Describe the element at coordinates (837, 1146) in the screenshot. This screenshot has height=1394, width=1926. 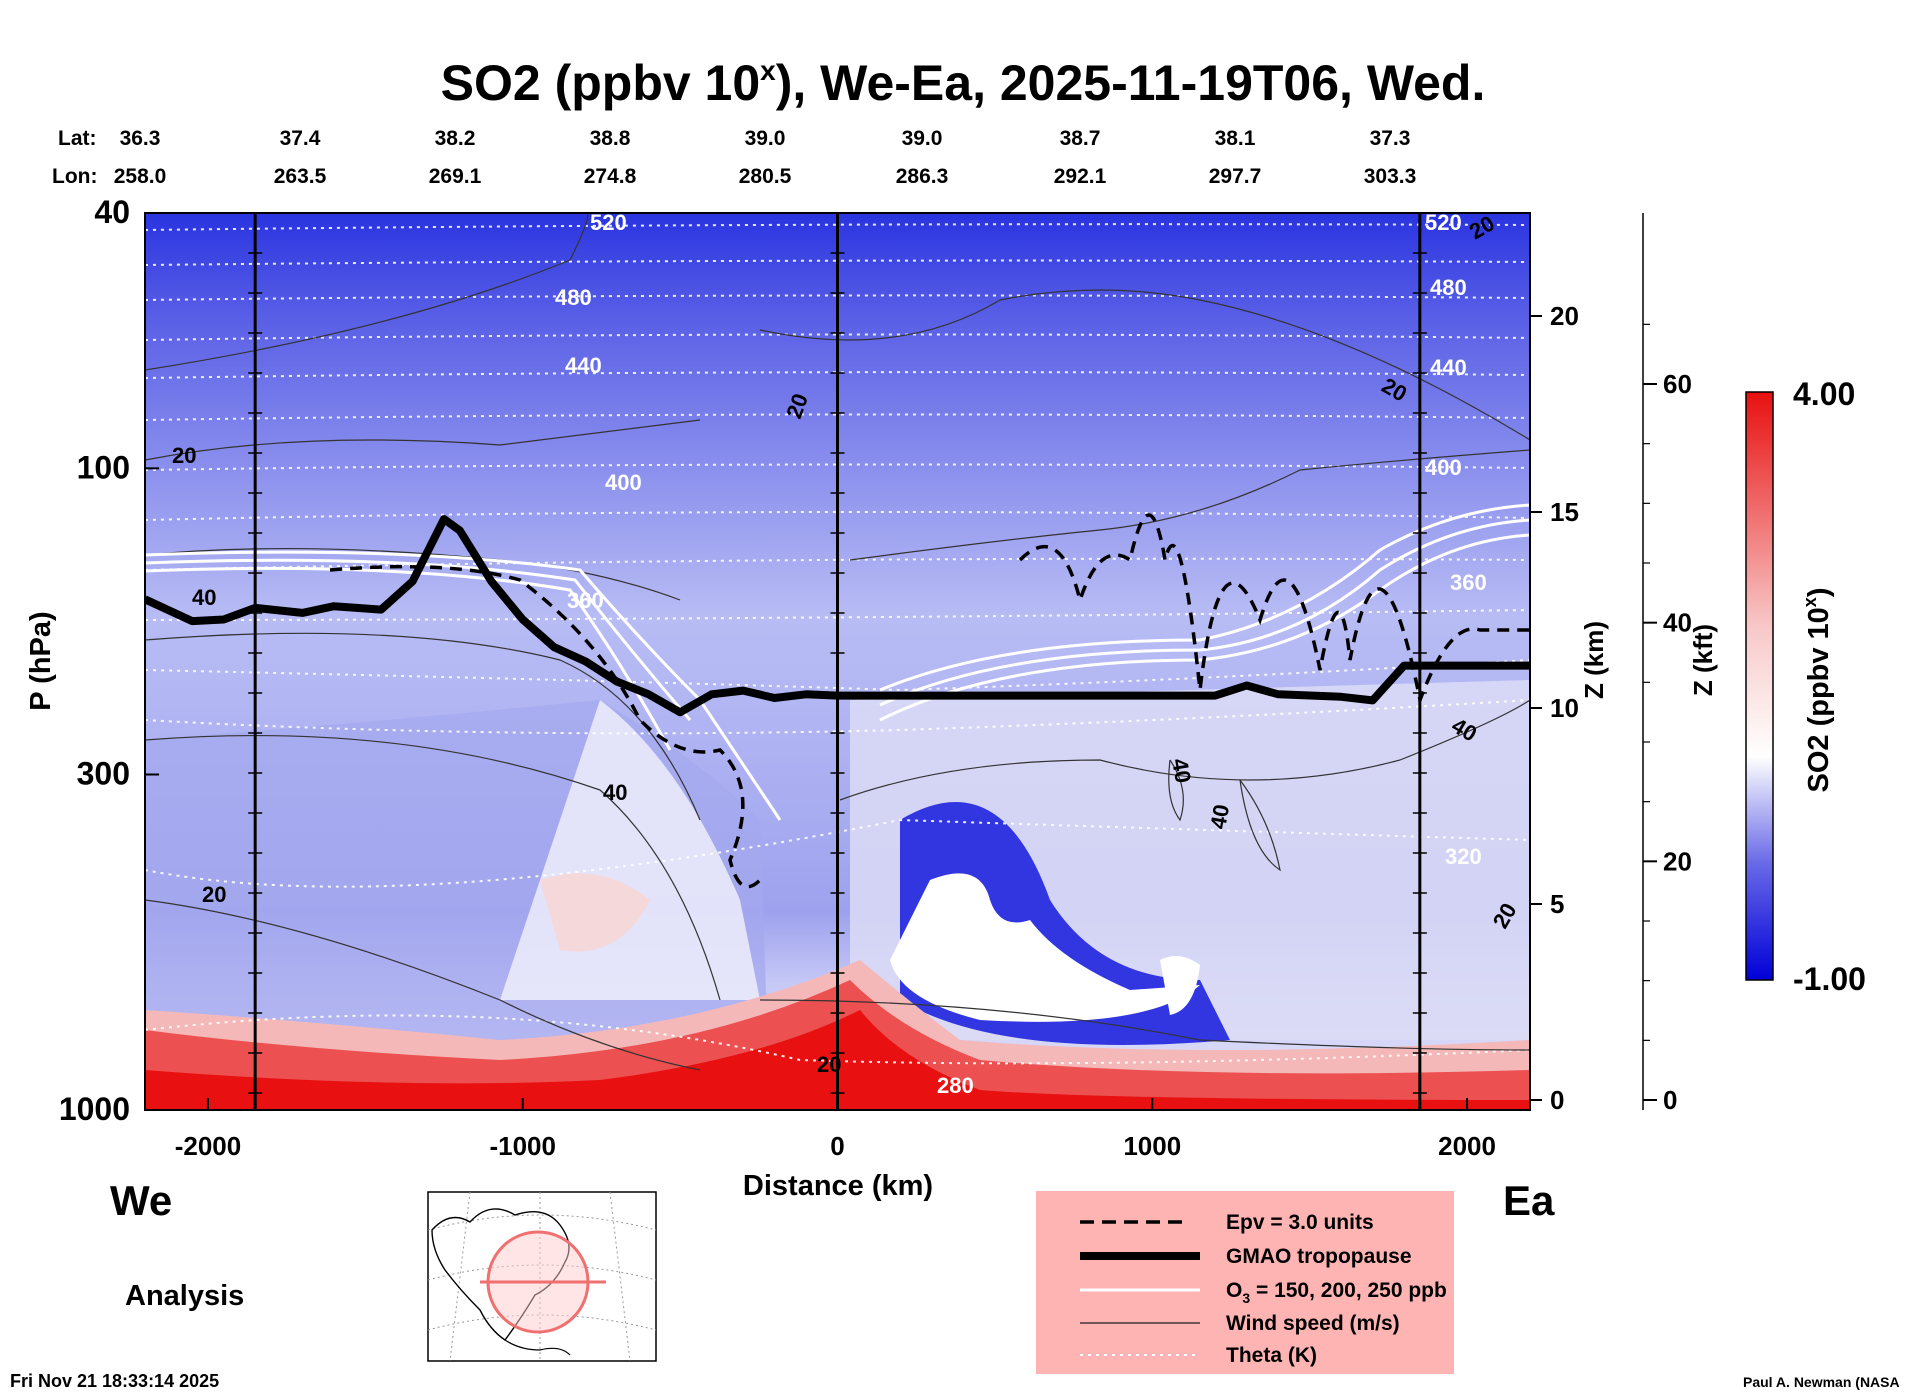
I see `x-tick-label: 0` at that location.